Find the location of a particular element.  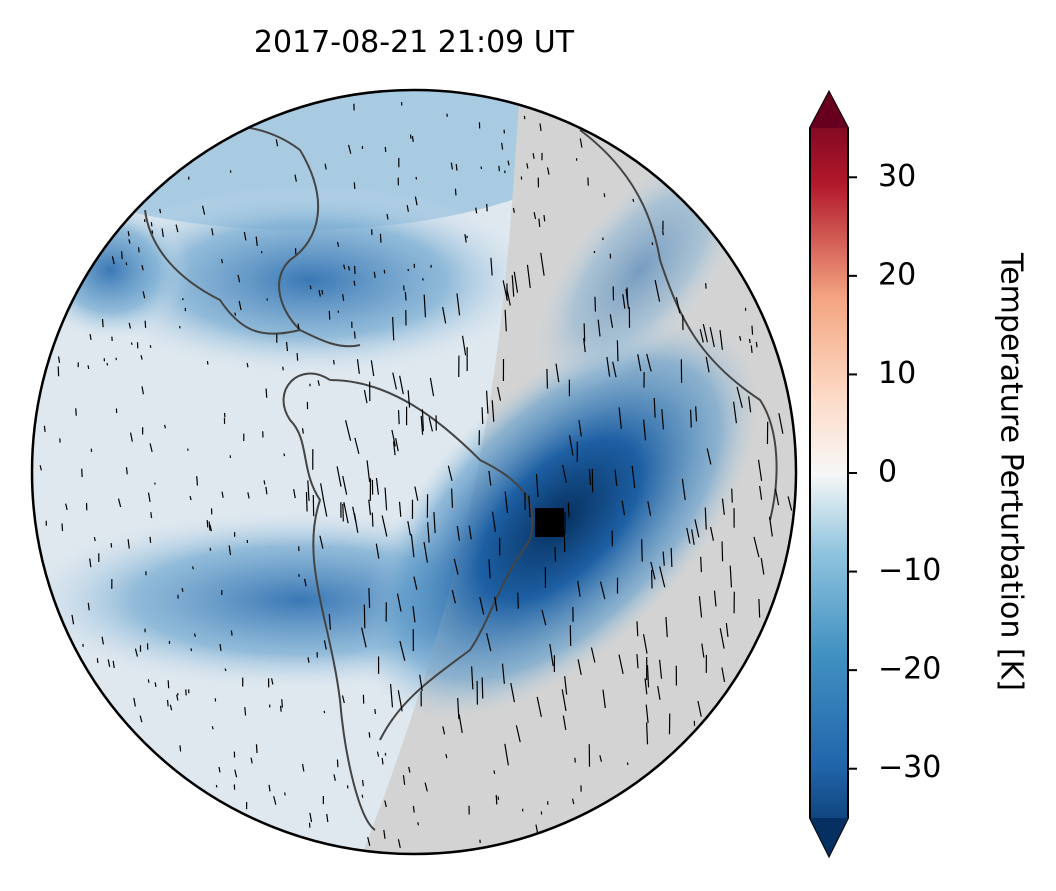

location-marker is located at coordinates (549, 522).